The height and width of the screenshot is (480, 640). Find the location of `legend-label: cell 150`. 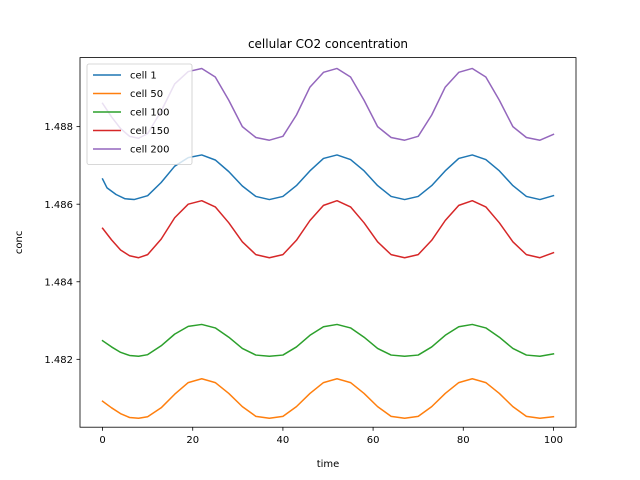

legend-label: cell 150 is located at coordinates (149, 131).